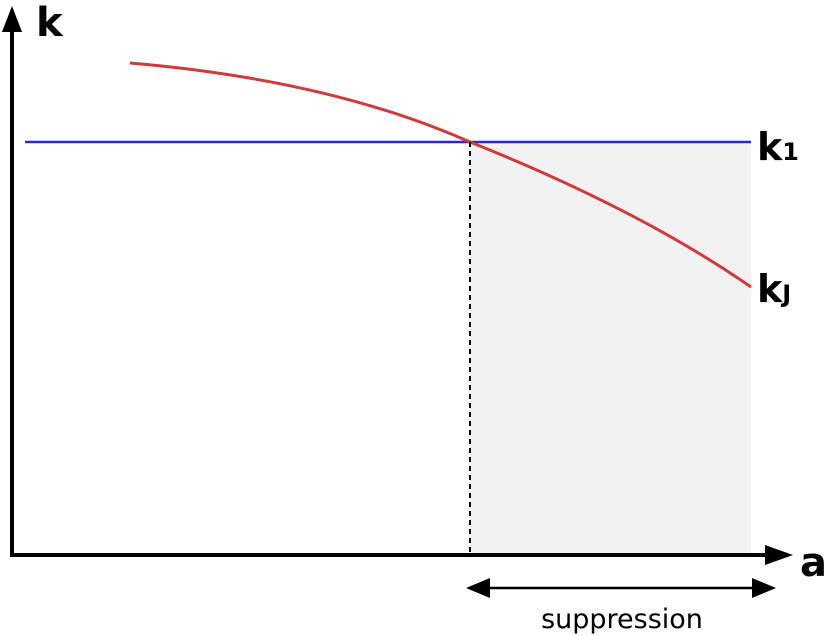 The height and width of the screenshot is (636, 831). What do you see at coordinates (785, 294) in the screenshot?
I see `falling-curve-label-sub: J` at bounding box center [785, 294].